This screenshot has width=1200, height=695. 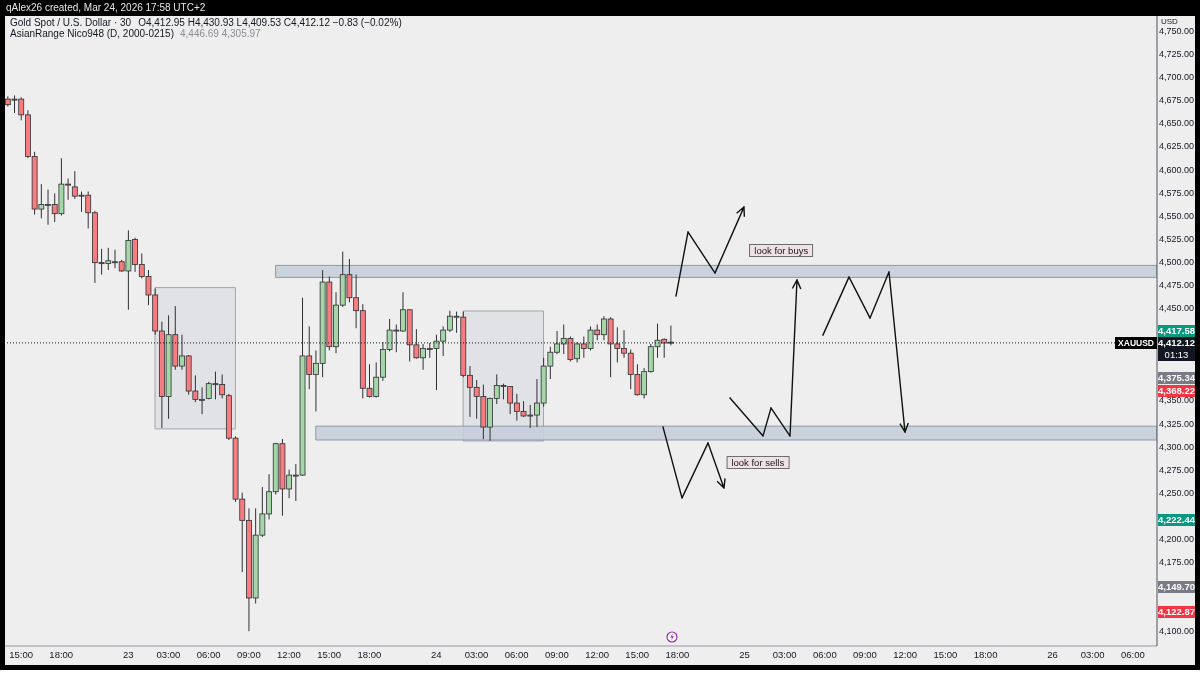 What do you see at coordinates (270, 22) in the screenshot?
I see `annotation: O4,412.95 H4,430.93 L4,409.53 C4,412.12 −0.83 (−0.02%)` at bounding box center [270, 22].